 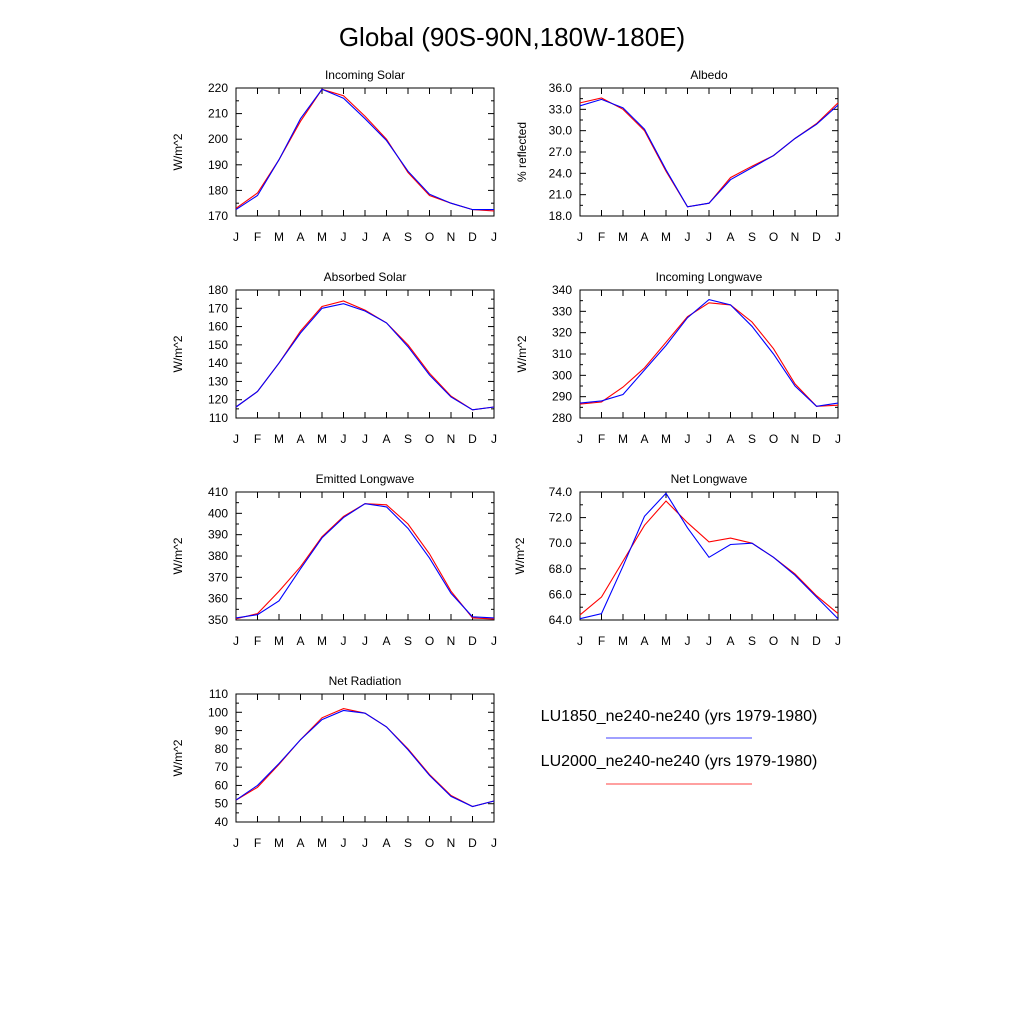 I want to click on y-tick-label: 340, so click(x=562, y=290).